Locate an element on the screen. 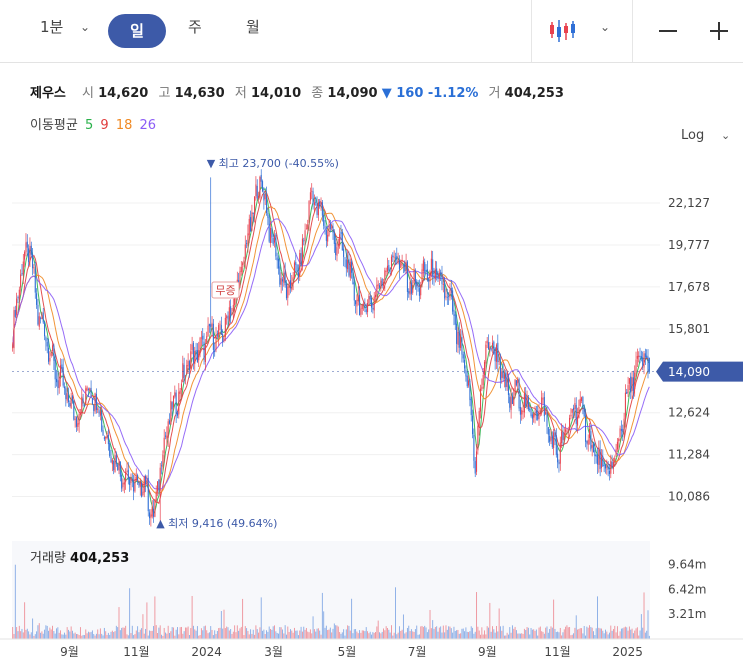 This screenshot has height=671, width=743. zoom-out-button is located at coordinates (669, 30).